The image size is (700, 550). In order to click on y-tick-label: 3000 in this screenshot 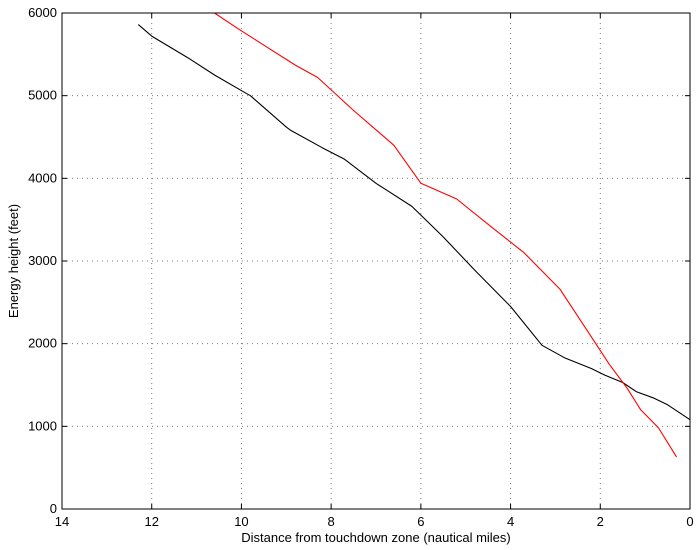, I will do `click(42, 260)`.